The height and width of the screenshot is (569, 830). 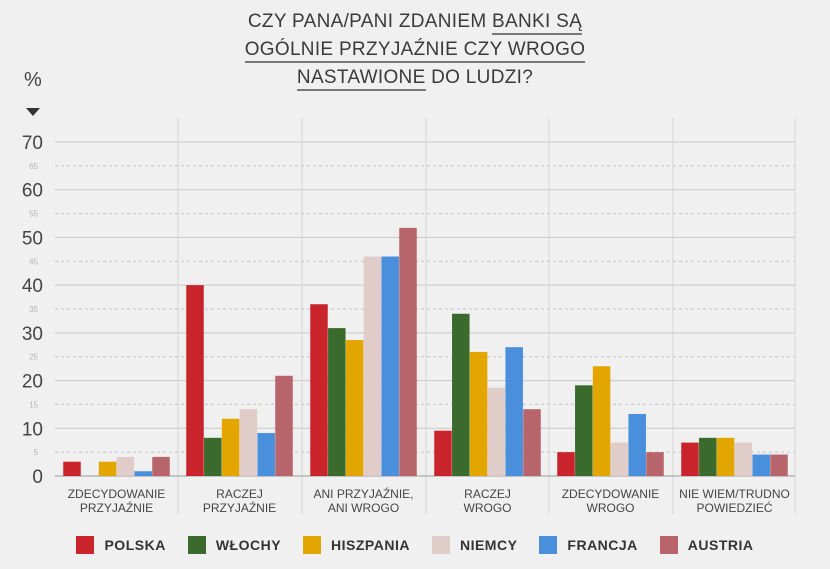 I want to click on legend-item: HISZPANIA, so click(x=356, y=545).